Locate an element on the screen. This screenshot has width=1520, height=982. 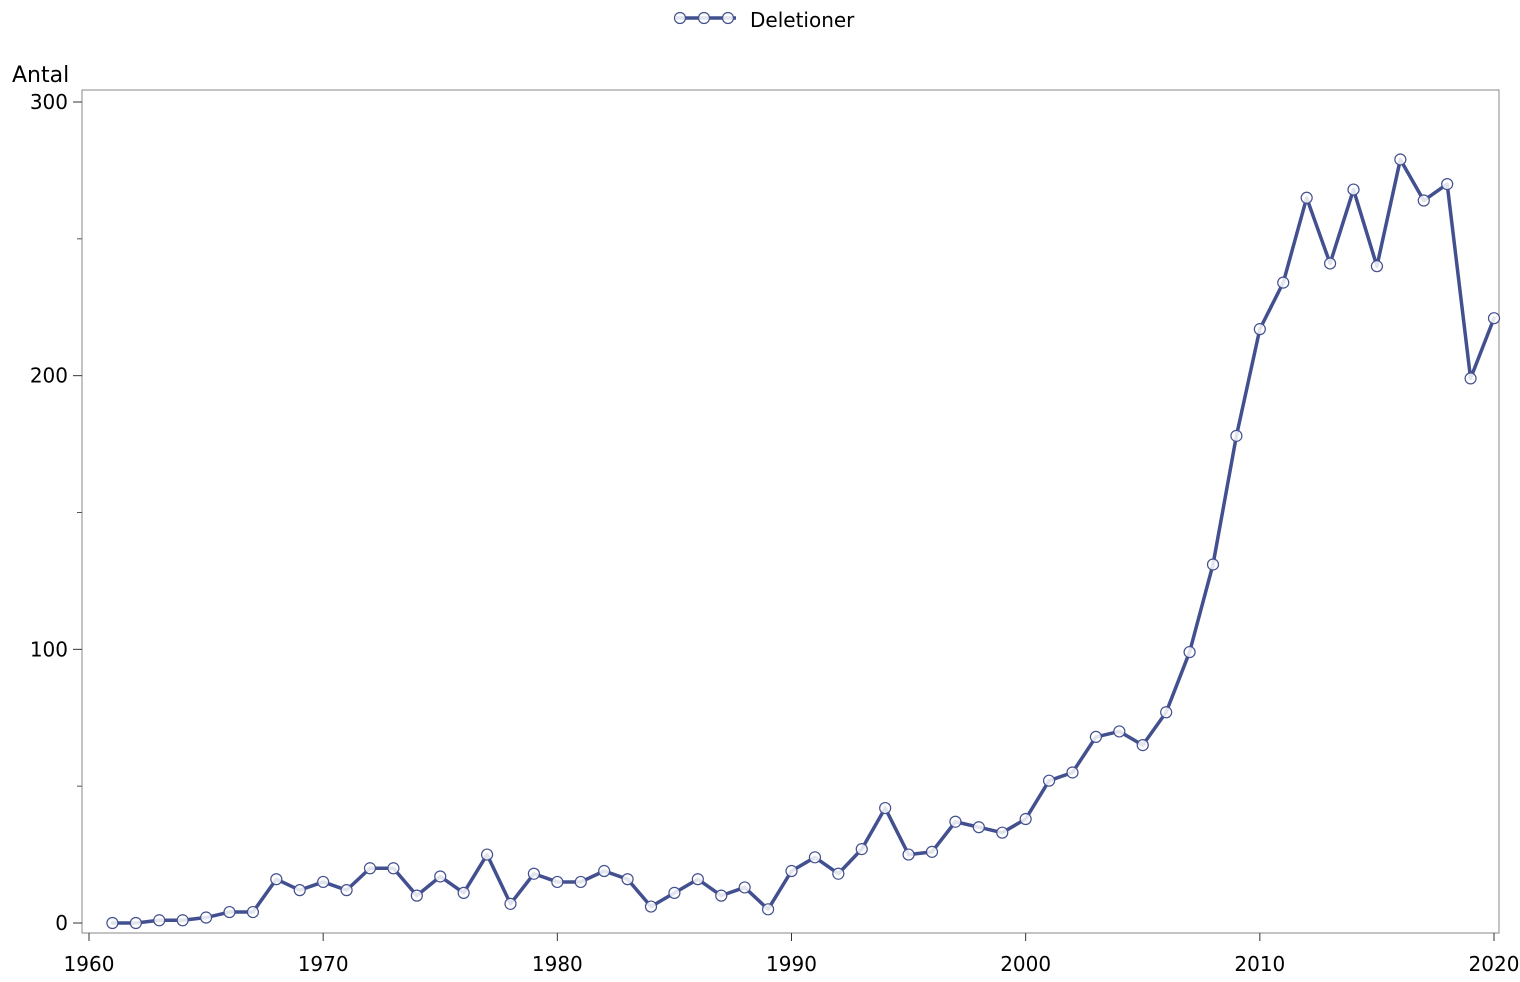
legend: Deletioner is located at coordinates (764, 20).